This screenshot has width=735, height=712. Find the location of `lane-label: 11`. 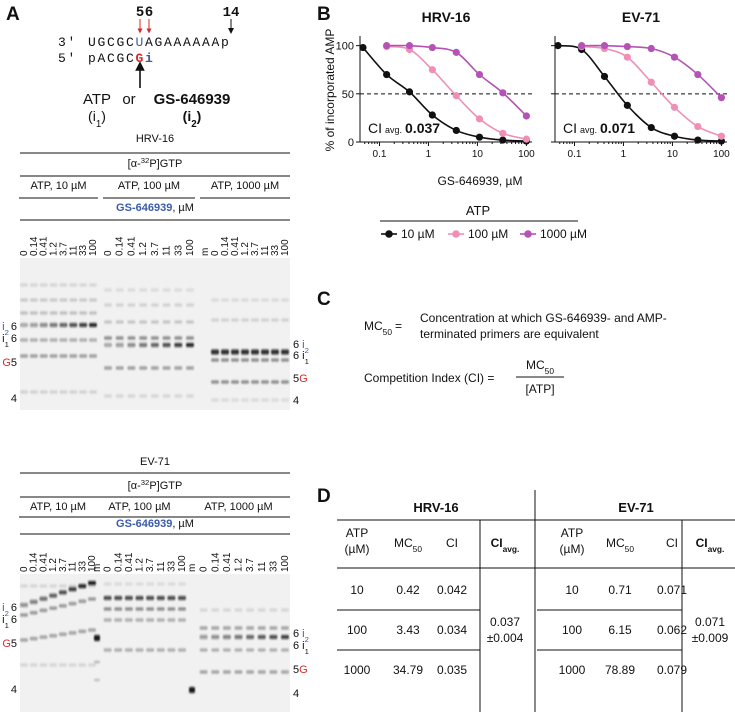

lane-label: 11 is located at coordinates (73, 250).